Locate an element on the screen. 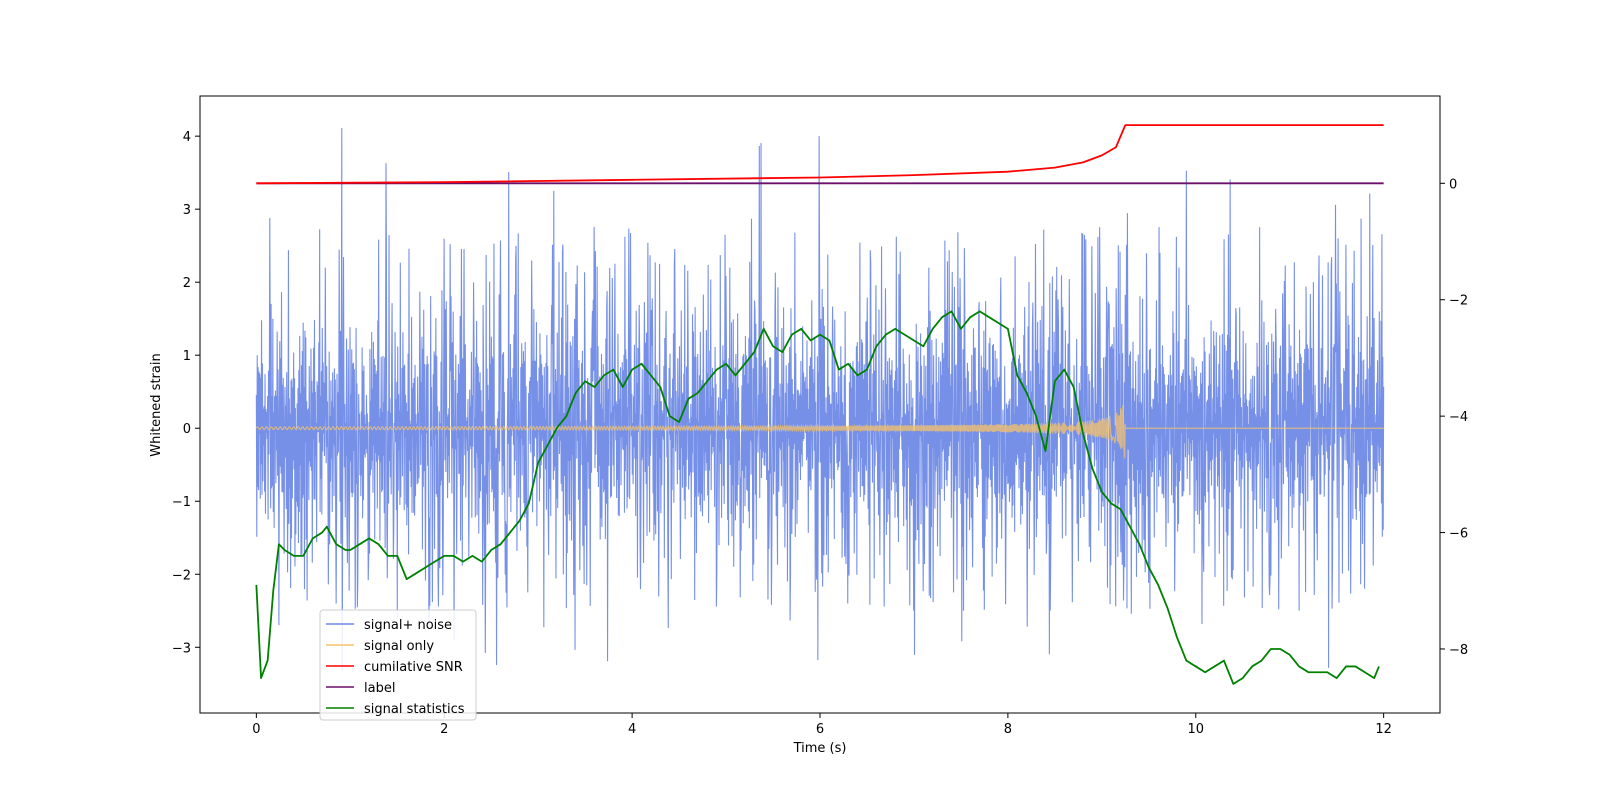 The height and width of the screenshot is (800, 1600). x-tick-label: 4 is located at coordinates (632, 729).